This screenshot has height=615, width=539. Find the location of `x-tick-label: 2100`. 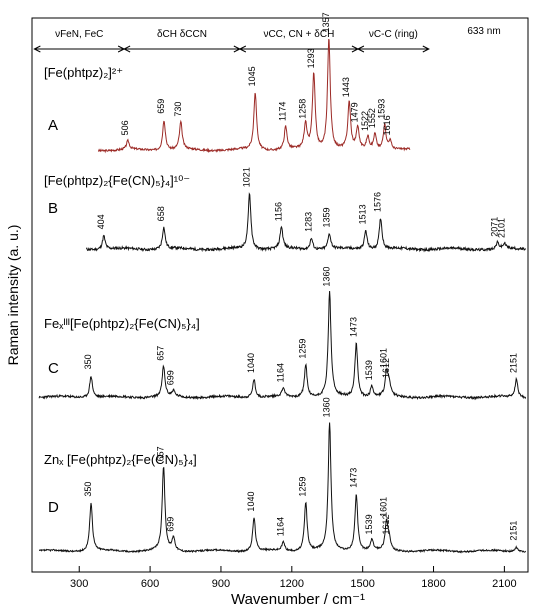

x-tick-label: 2100 is located at coordinates (504, 584).